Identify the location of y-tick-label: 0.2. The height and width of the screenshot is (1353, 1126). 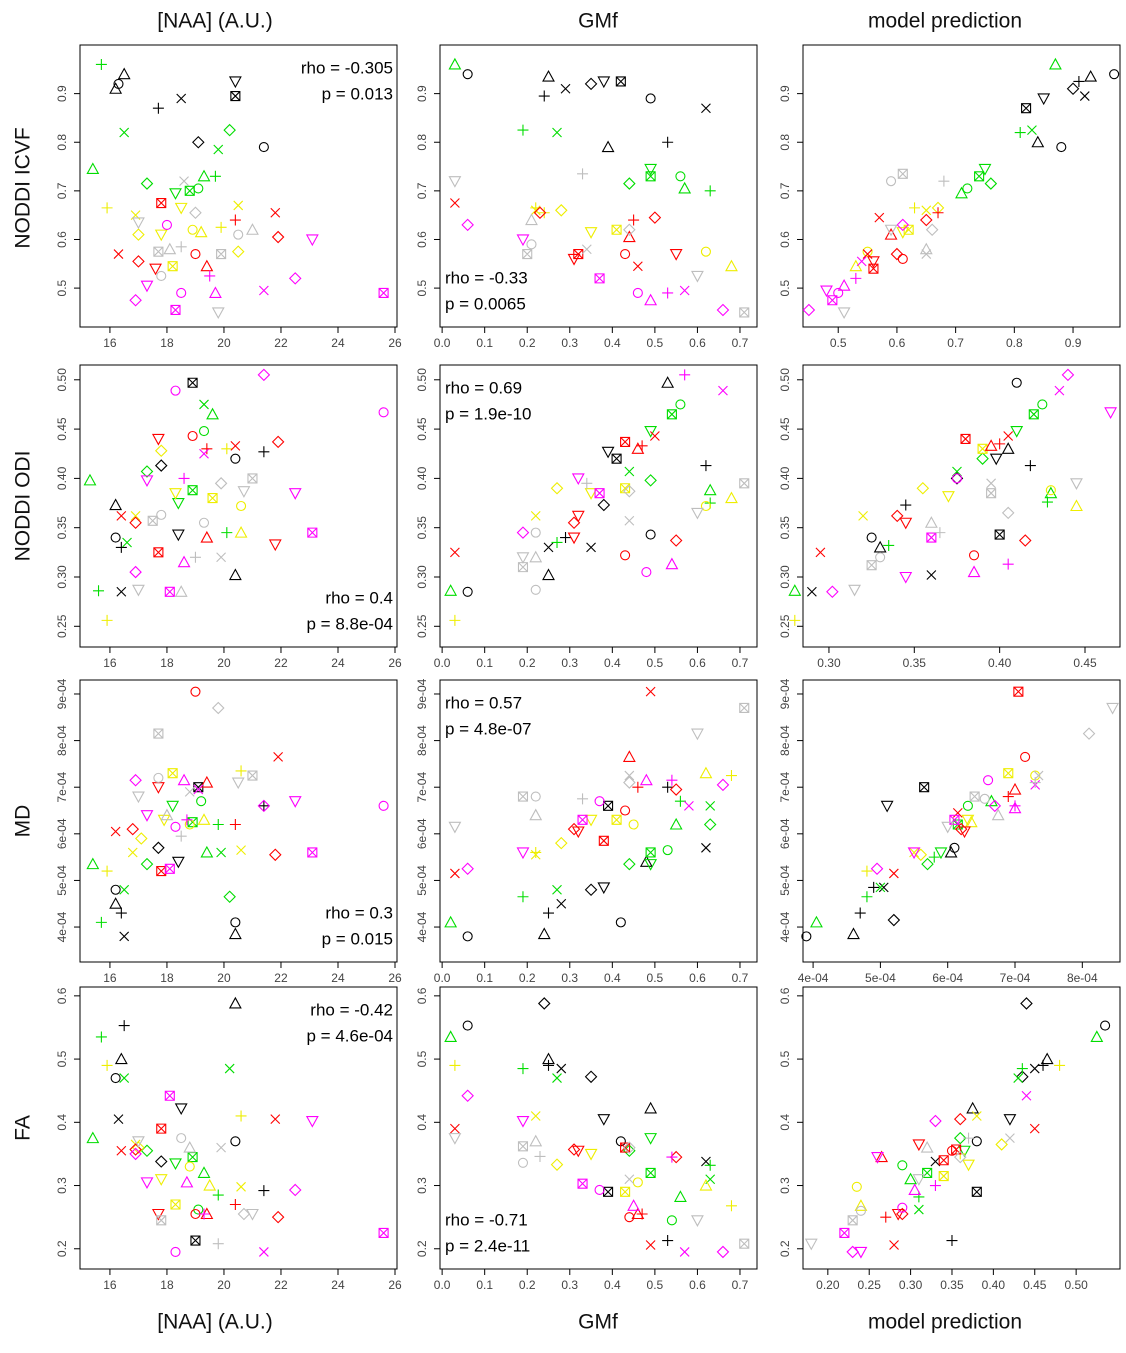
(422, 1248).